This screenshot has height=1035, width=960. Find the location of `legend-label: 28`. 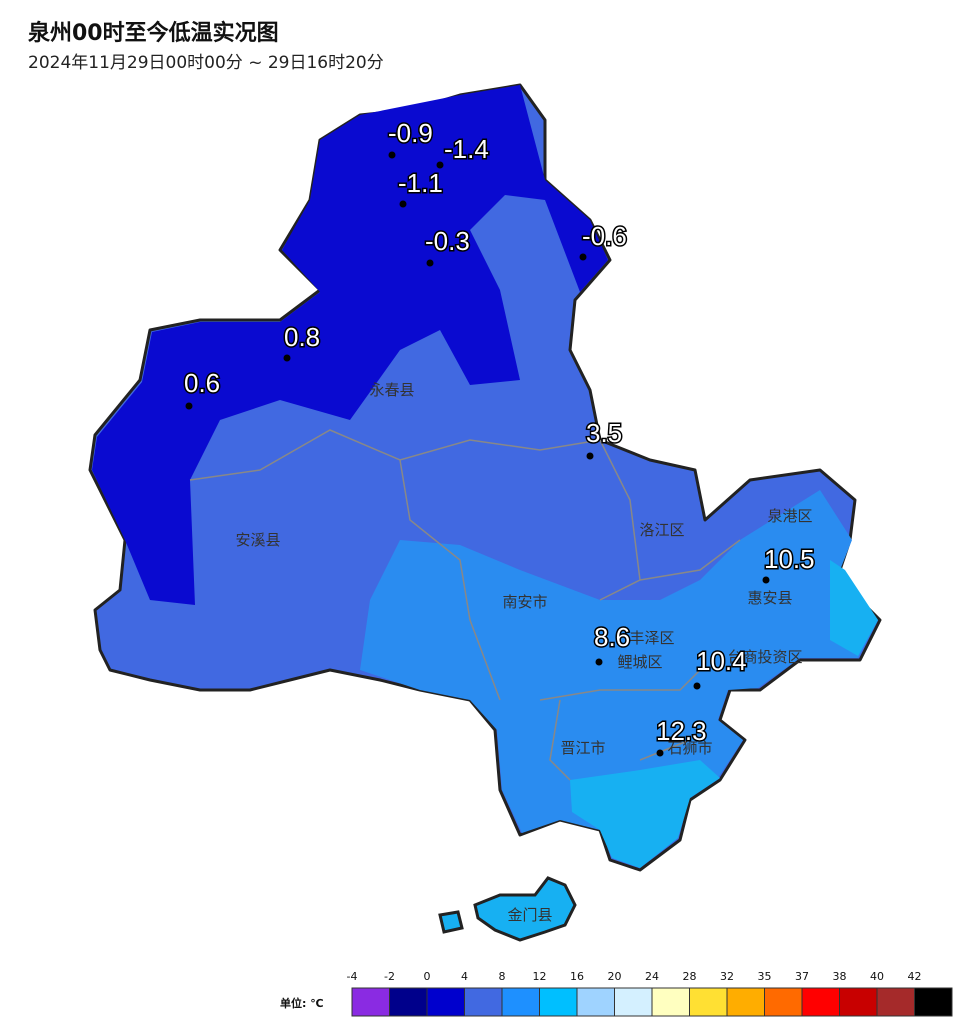

legend-label: 28 is located at coordinates (690, 976).